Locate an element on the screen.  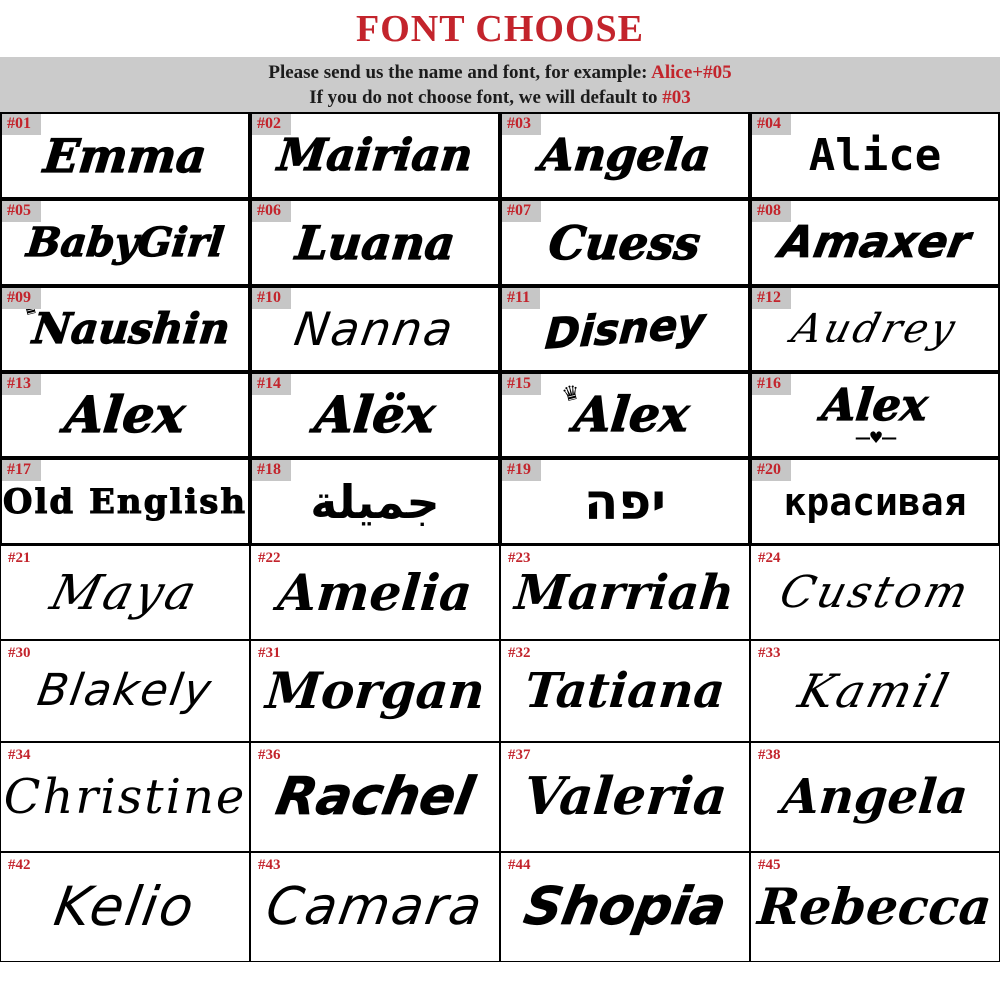
font-sample-text: Old English is located at coordinates (125, 501).